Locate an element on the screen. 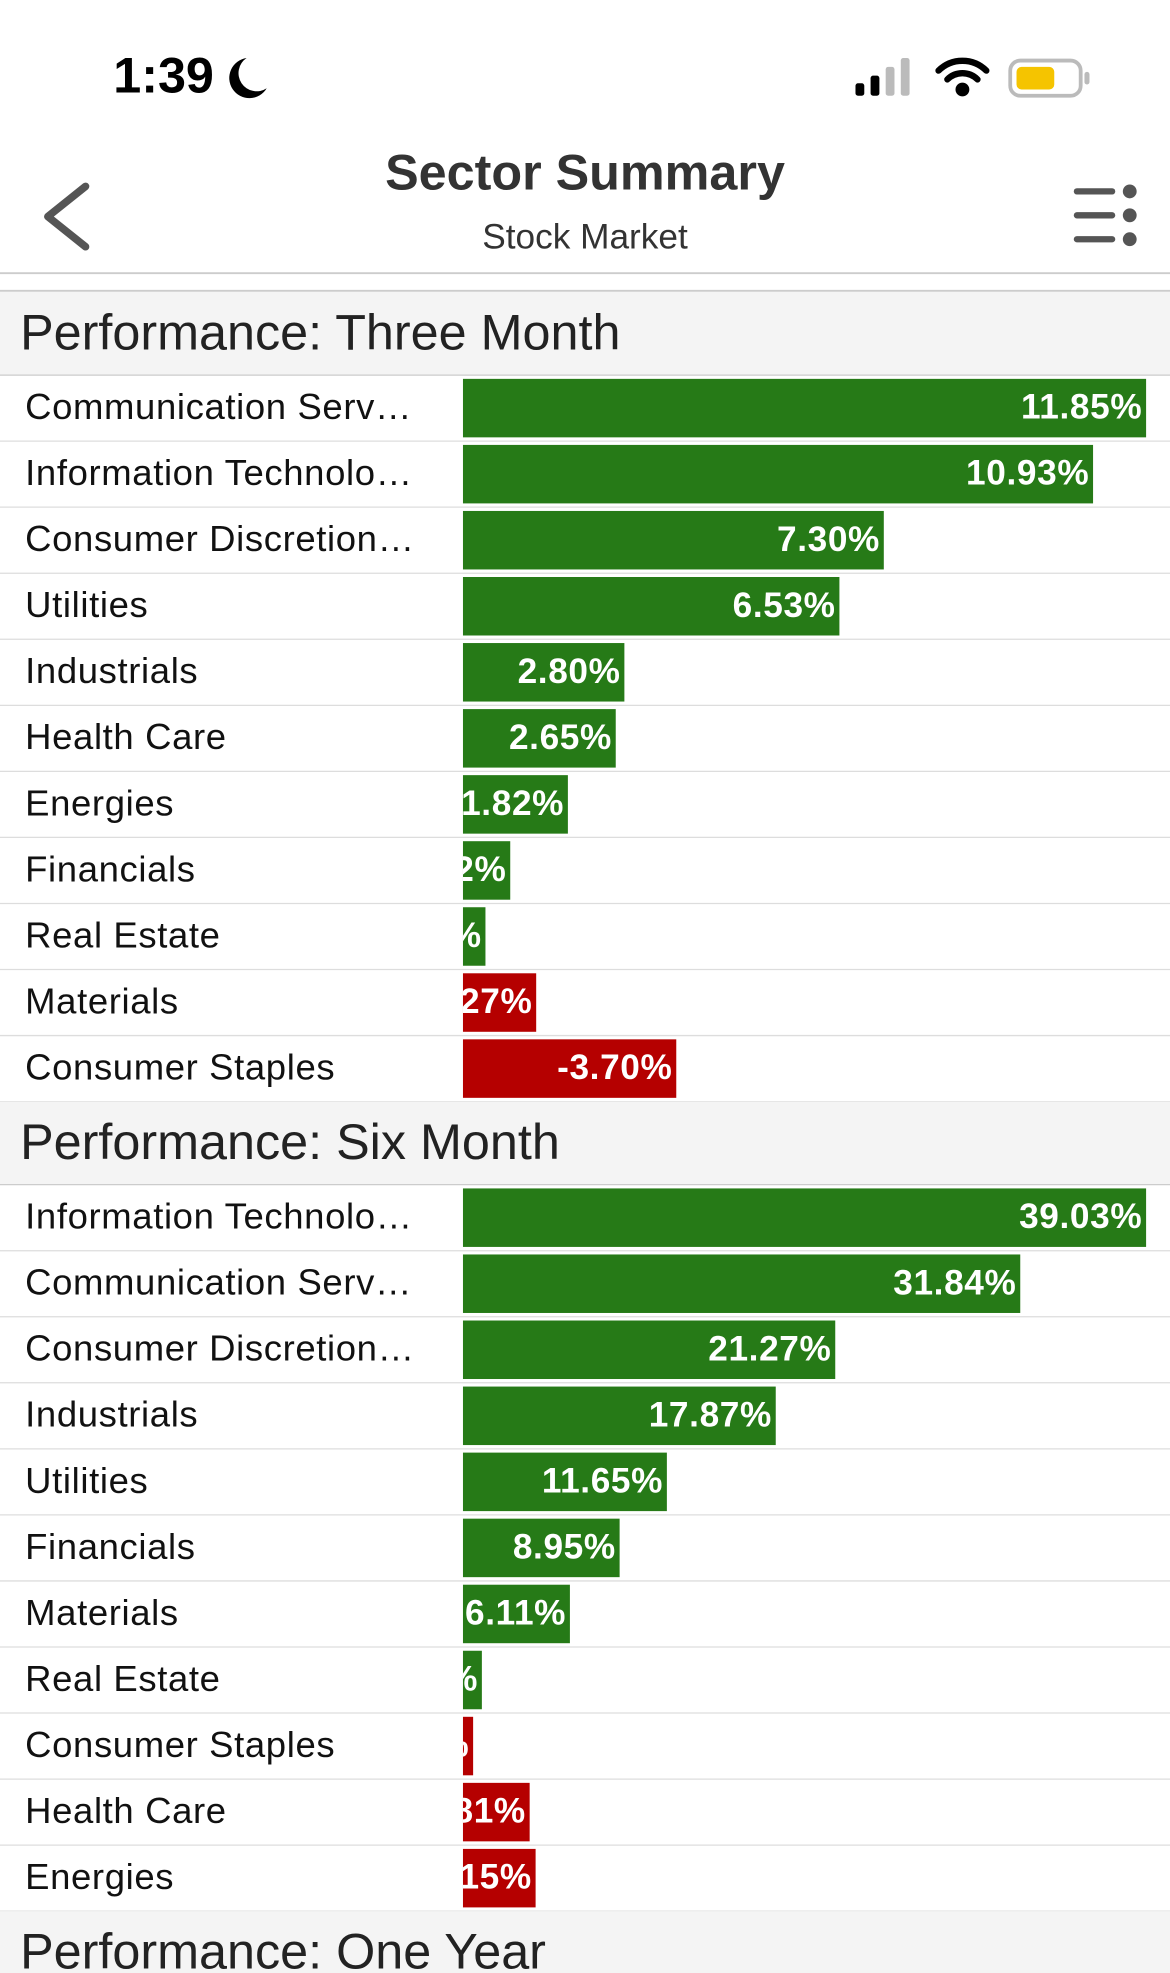 The height and width of the screenshot is (1973, 1170). value-label: 2.80% is located at coordinates (569, 671).